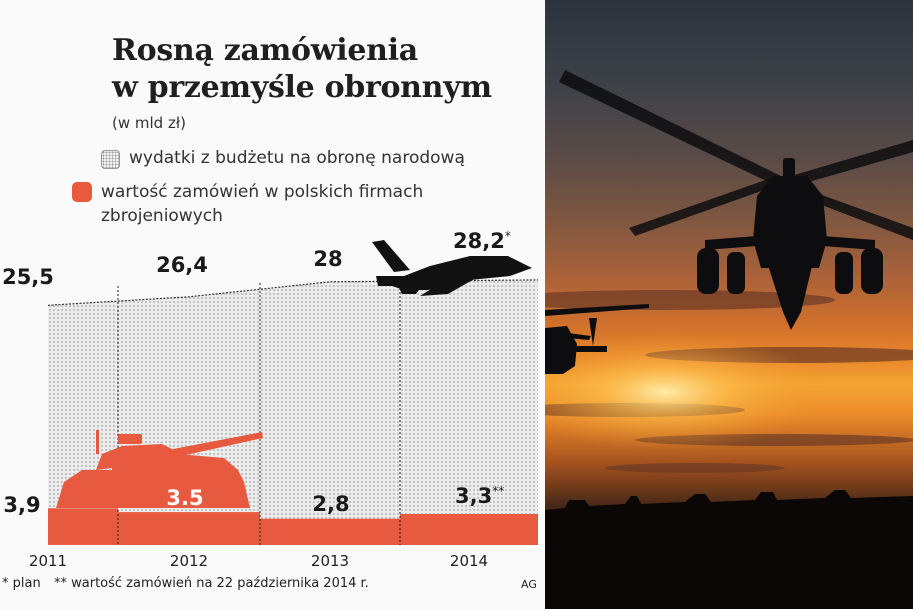 Image resolution: width=913 pixels, height=609 pixels. Describe the element at coordinates (82, 192) in the screenshot. I see `legend-swatch-orders` at that location.